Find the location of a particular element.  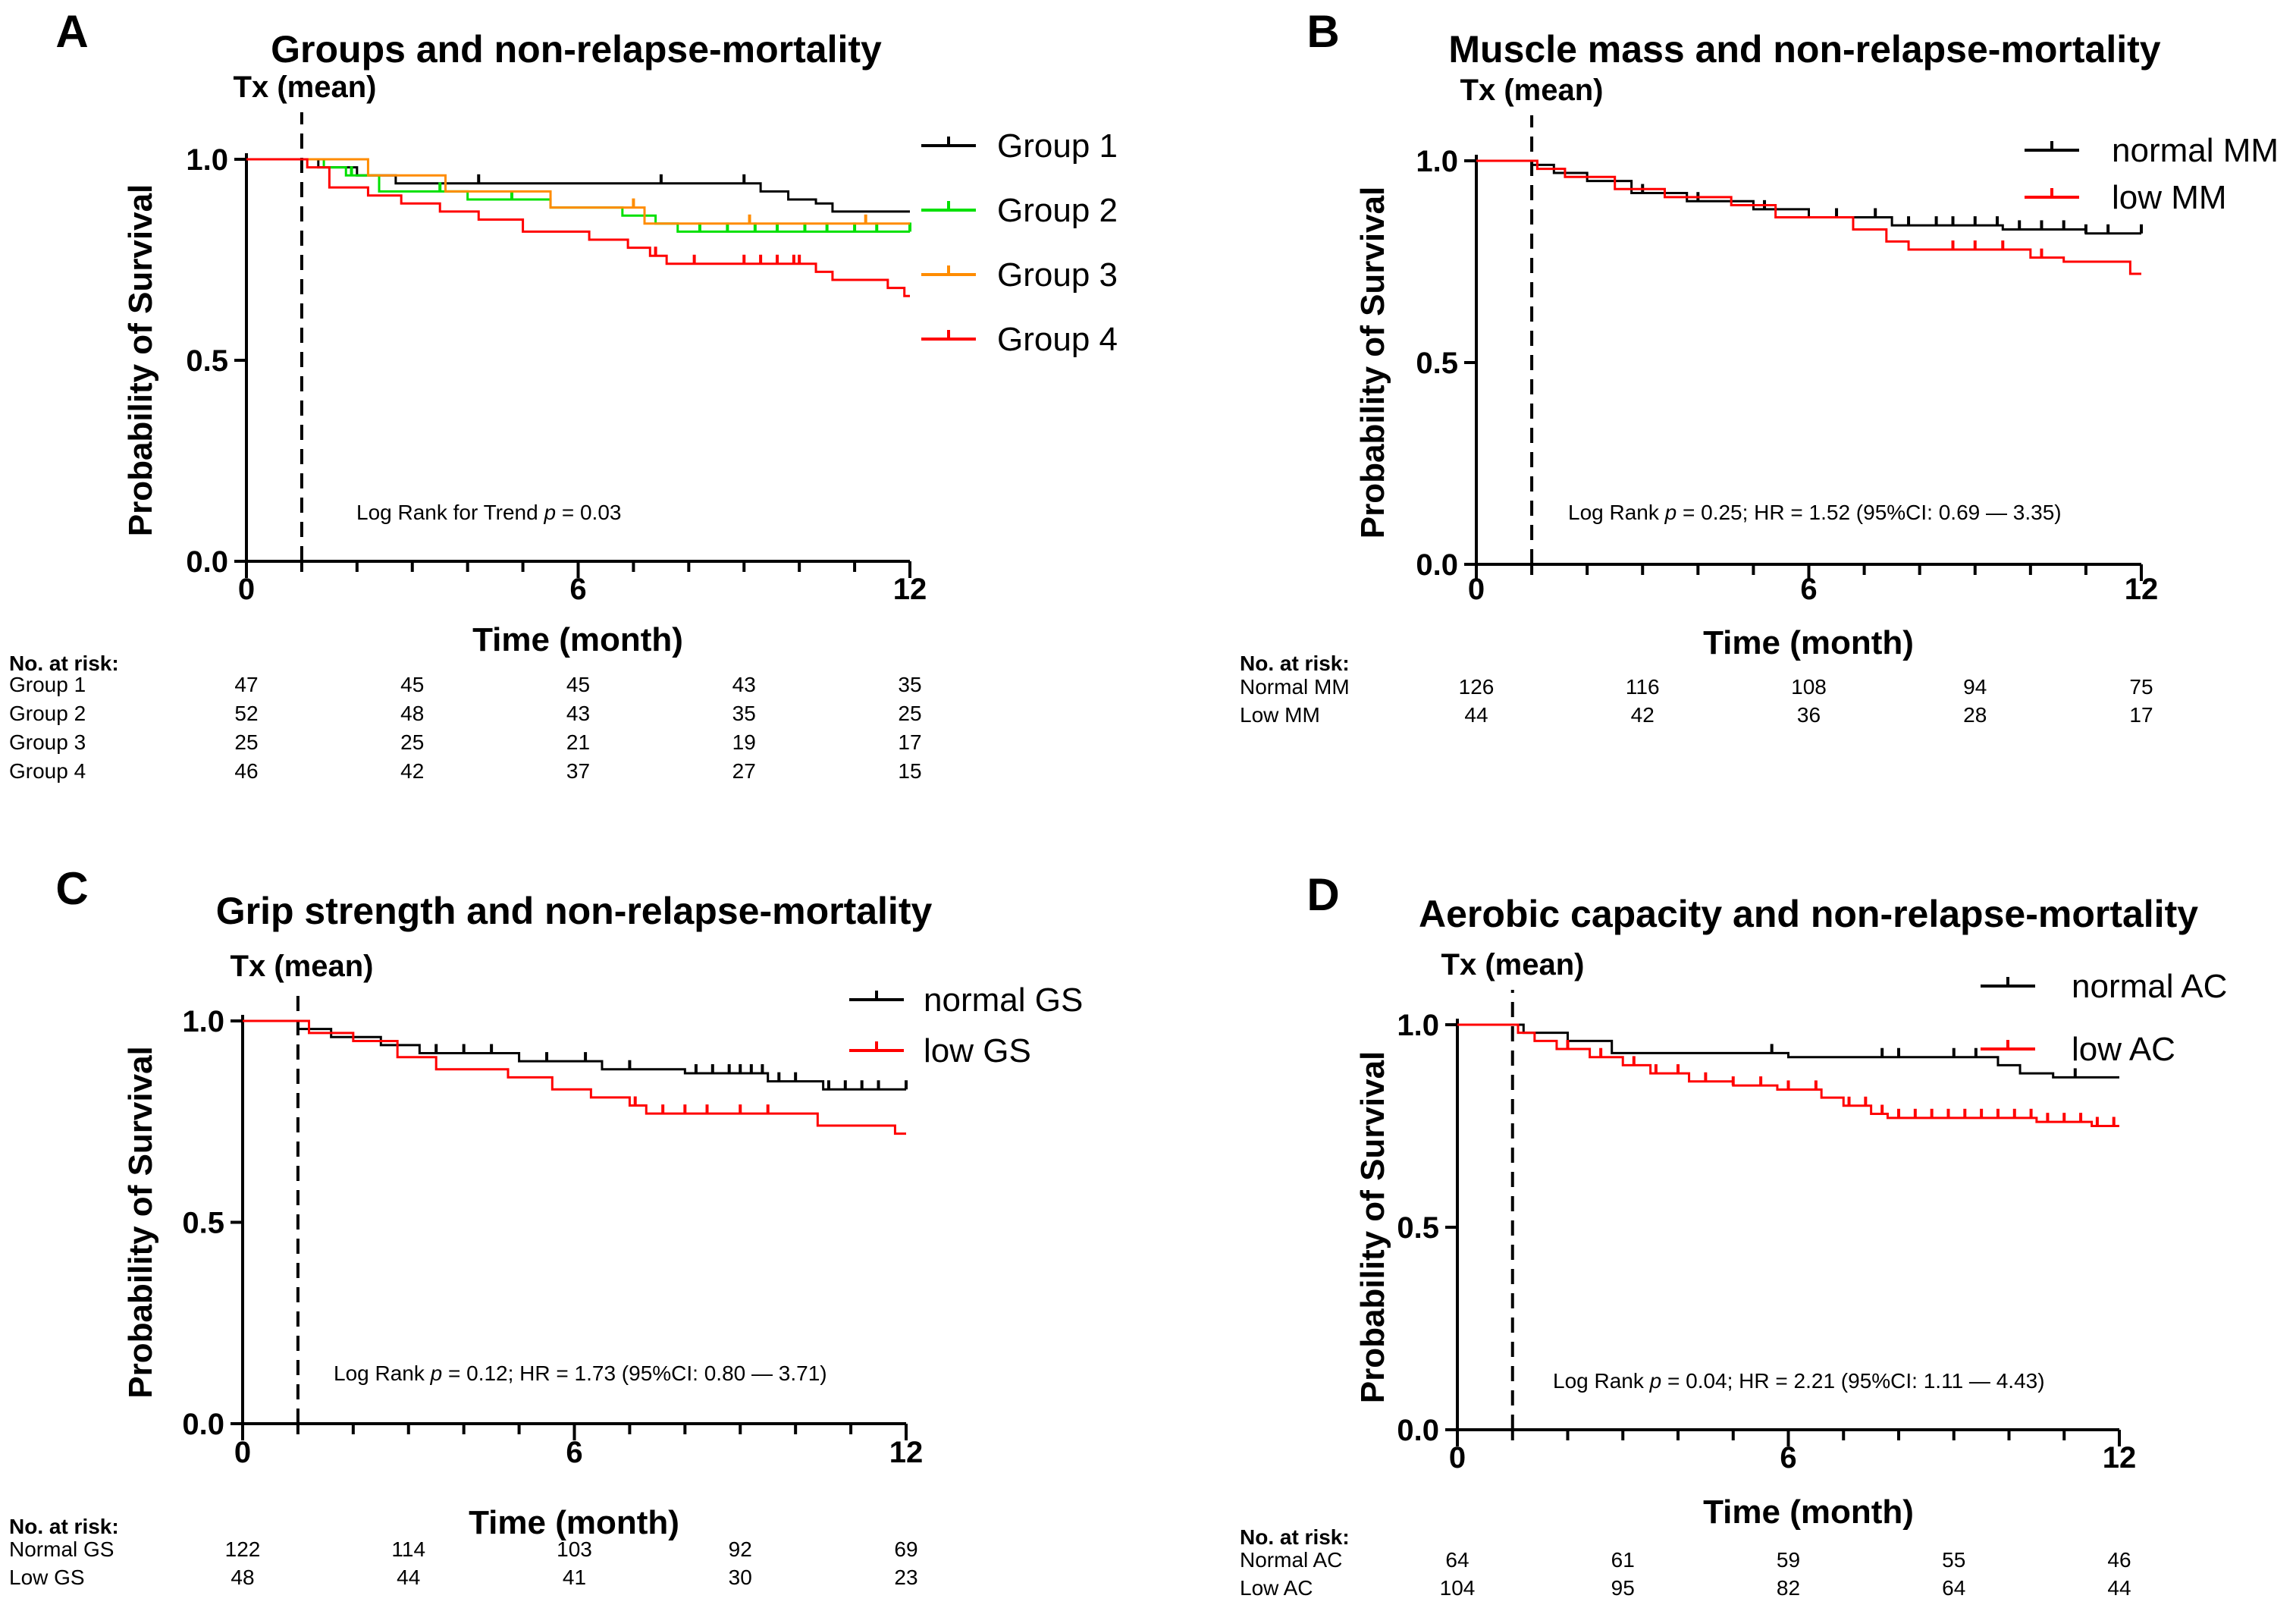

at-risk-value: 47 is located at coordinates (246, 685).